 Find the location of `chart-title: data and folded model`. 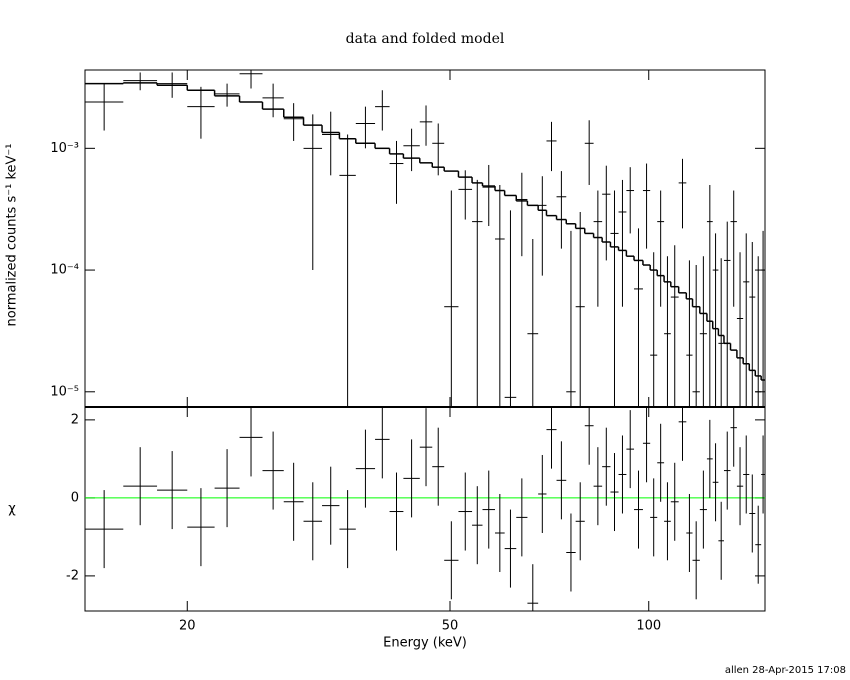

chart-title: data and folded model is located at coordinates (425, 39).